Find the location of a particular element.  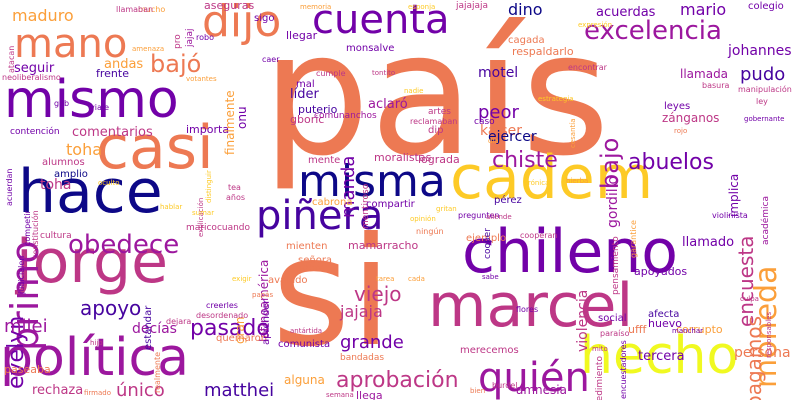

word-hace: hace is located at coordinates (90, 192).